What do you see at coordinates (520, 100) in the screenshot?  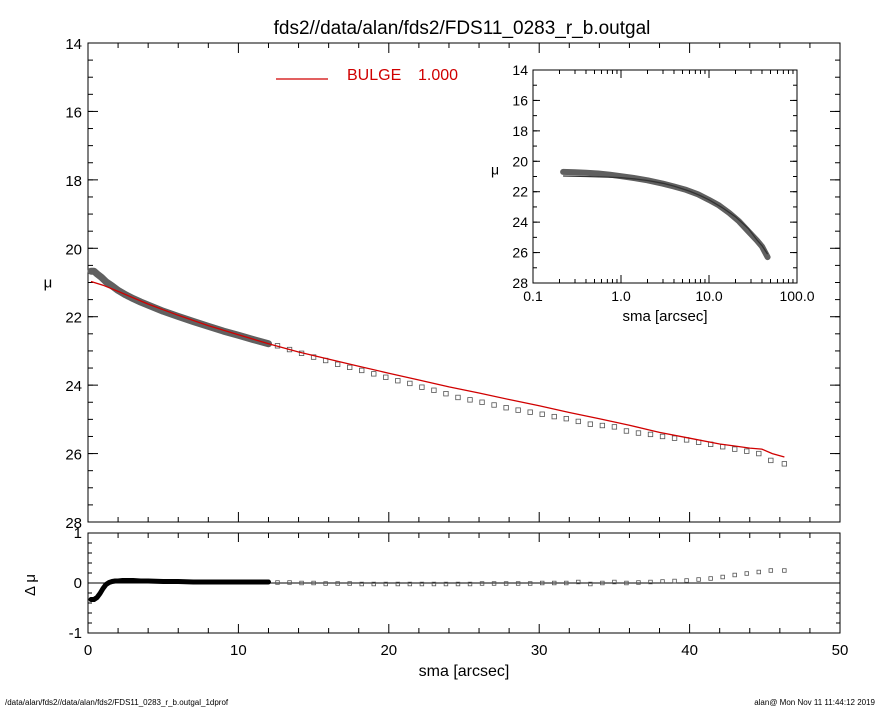 I see `inset-y-tick-label: 16` at bounding box center [520, 100].